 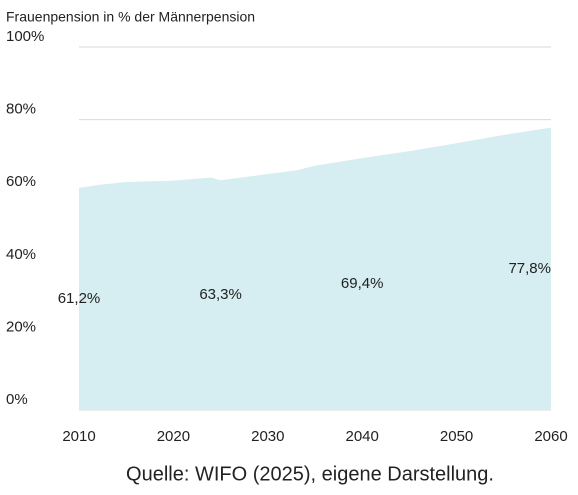 What do you see at coordinates (362, 283) in the screenshot?
I see `value-label: 69,4%` at bounding box center [362, 283].